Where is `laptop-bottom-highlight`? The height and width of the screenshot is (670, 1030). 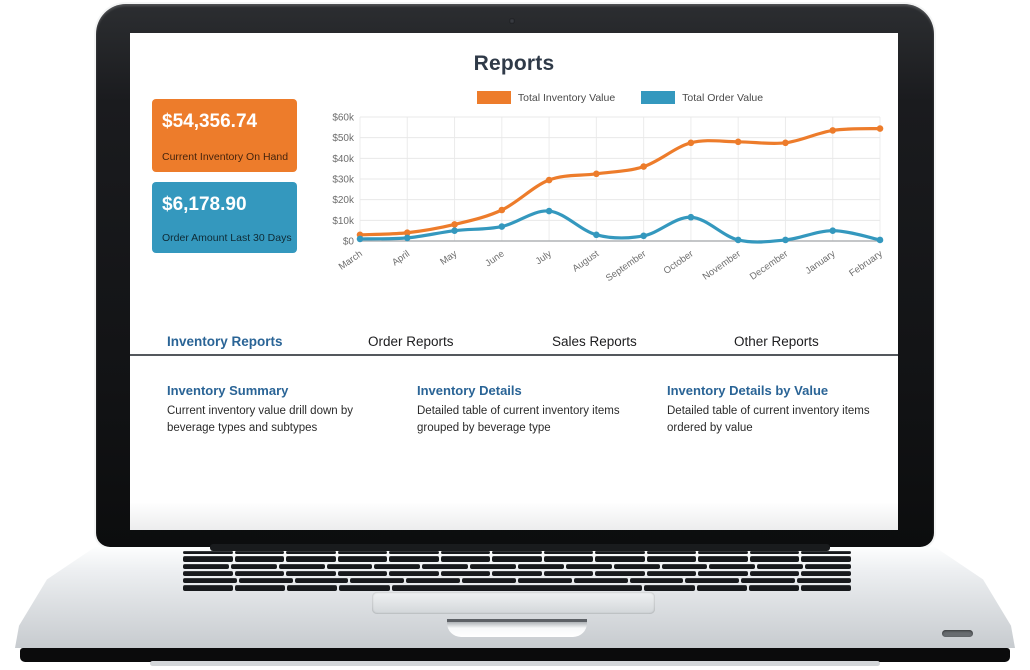
laptop-bottom-highlight is located at coordinates (515, 663).